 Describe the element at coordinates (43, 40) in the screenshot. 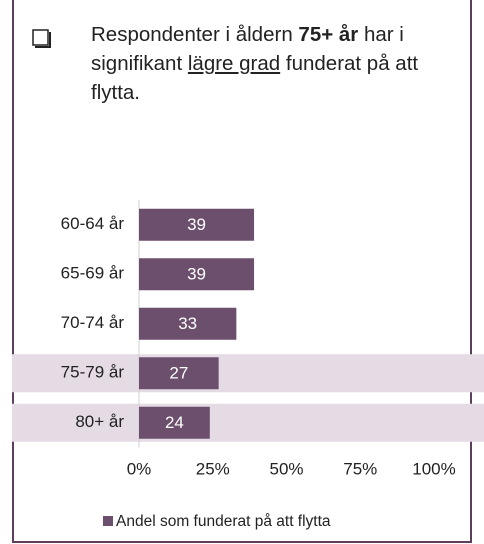

I see `bullet-shadow` at that location.